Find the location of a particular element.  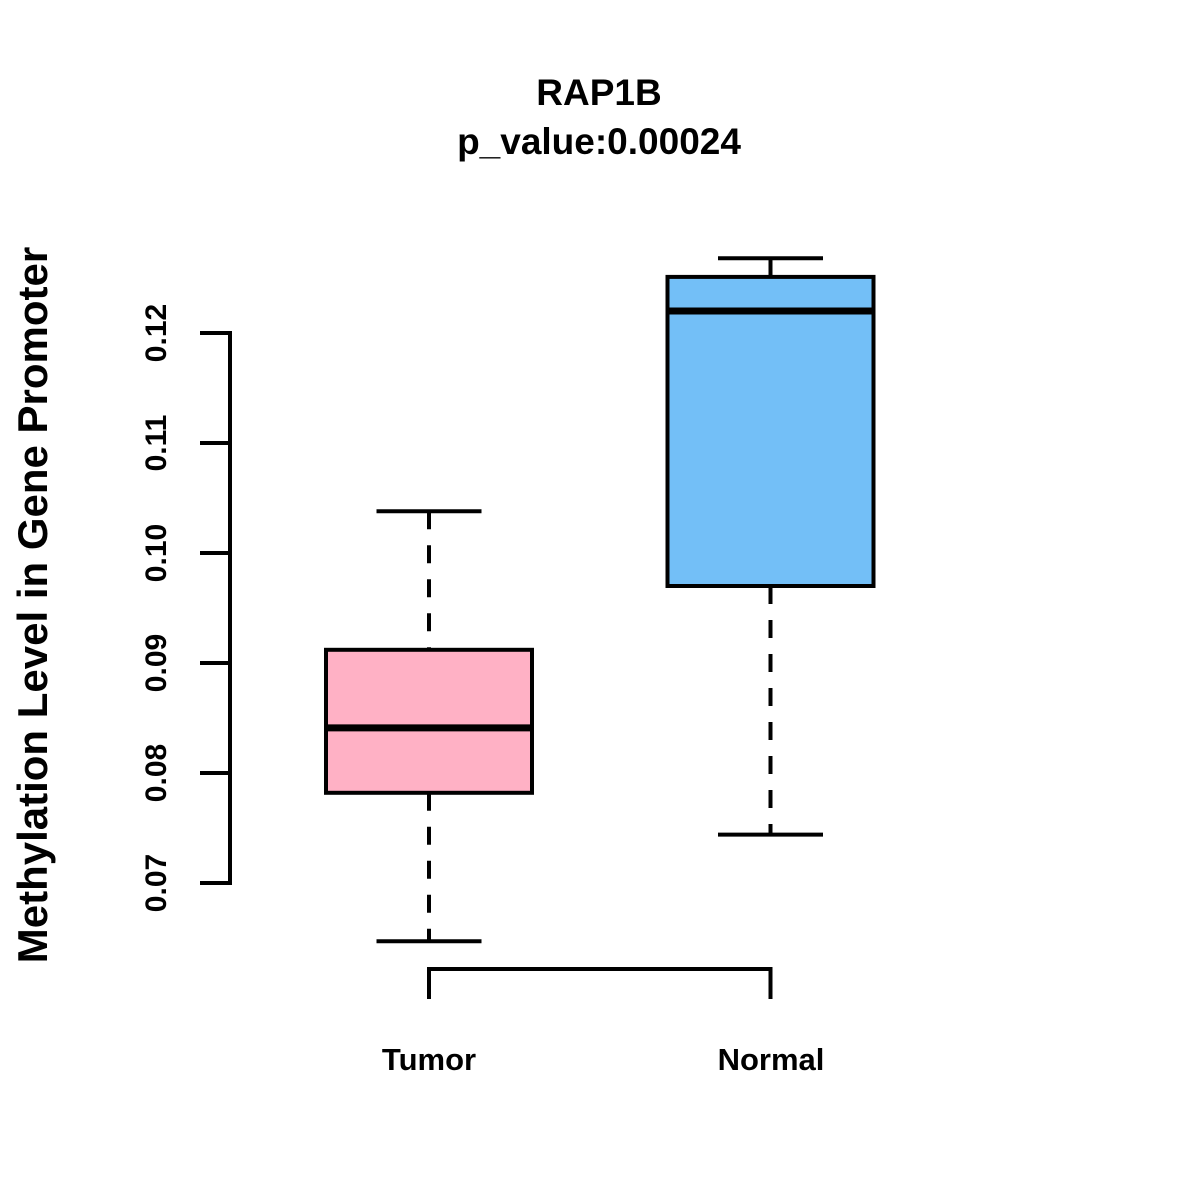

chart-subtitle-pvalue: p_value:0.00024 is located at coordinates (599, 141).